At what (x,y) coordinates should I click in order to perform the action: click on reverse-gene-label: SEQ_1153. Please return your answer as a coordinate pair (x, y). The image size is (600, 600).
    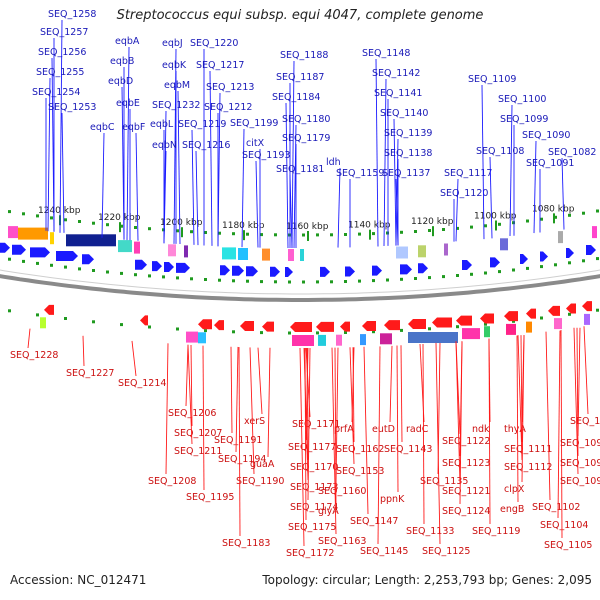
    Looking at the image, I should click on (360, 471).